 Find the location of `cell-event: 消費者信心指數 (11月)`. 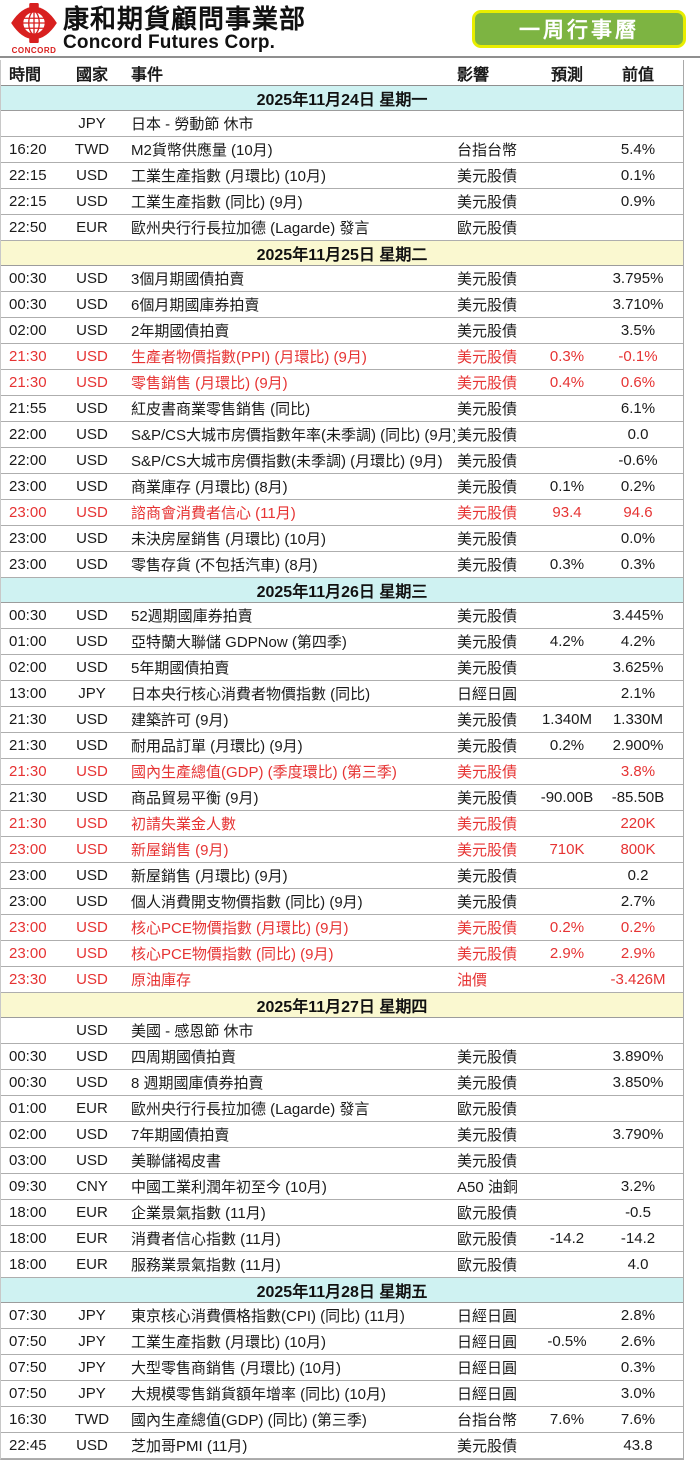

cell-event: 消費者信心指數 (11月) is located at coordinates (206, 1239).